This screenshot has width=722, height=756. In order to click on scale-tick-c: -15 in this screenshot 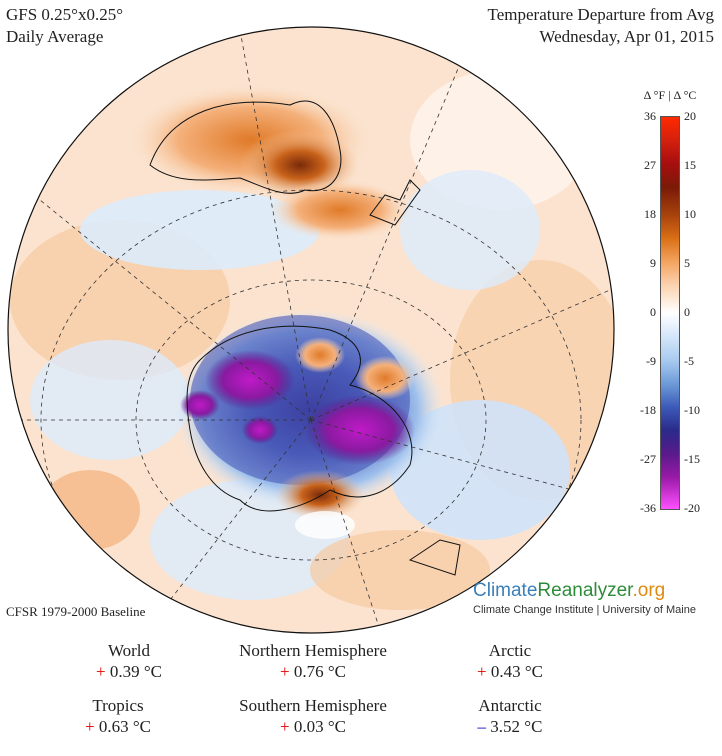, I will do `click(692, 459)`.